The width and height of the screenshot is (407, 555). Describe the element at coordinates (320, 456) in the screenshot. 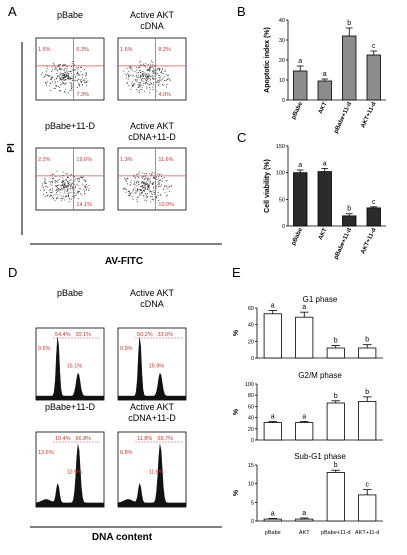

I see `chart-title: Sub-G1 phase` at that location.